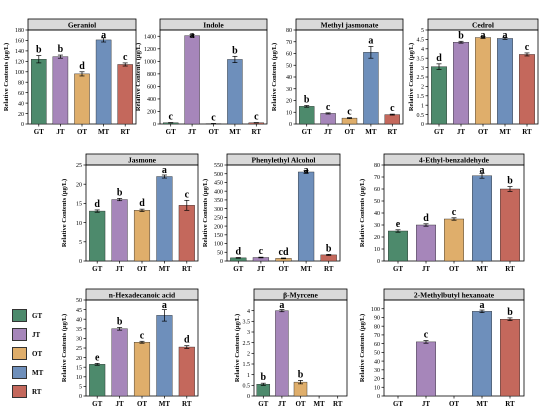 The image size is (550, 413). What do you see at coordinates (19, 372) in the screenshot?
I see `legend-swatch-mt` at bounding box center [19, 372].